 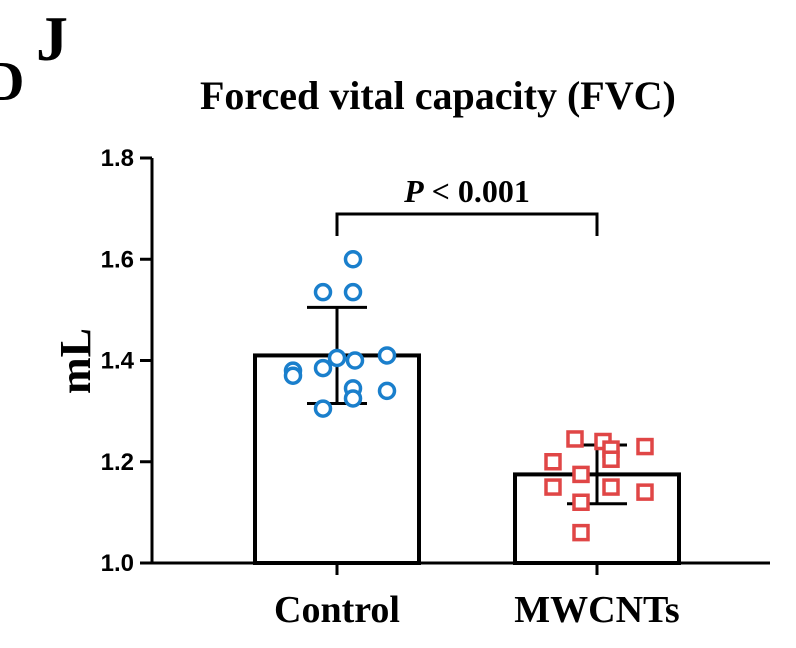 What do you see at coordinates (117, 462) in the screenshot?
I see `y-tick-label: 1.2` at bounding box center [117, 462].